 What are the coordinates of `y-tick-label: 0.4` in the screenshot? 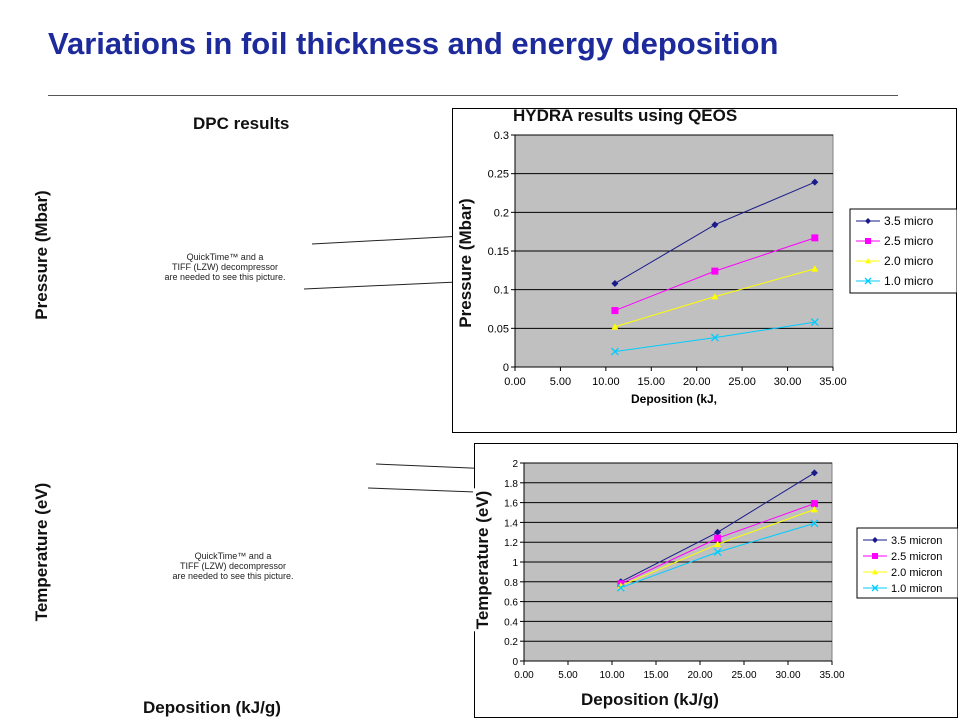 It's located at (511, 622).